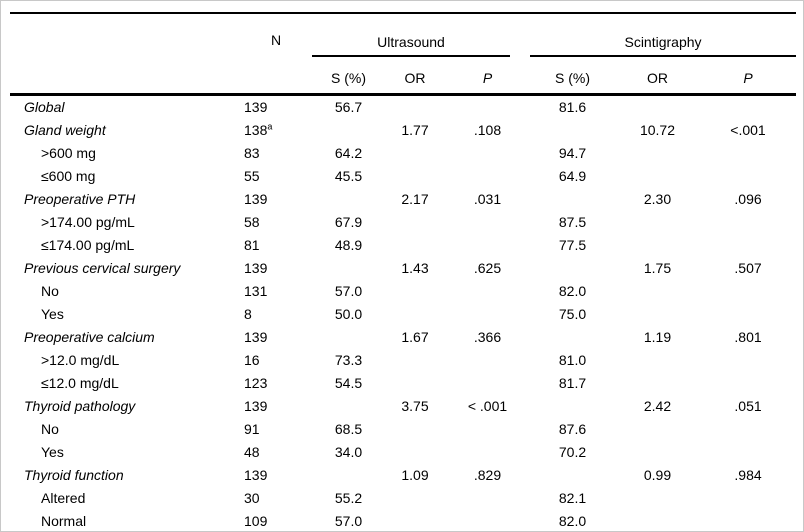 The image size is (804, 532). What do you see at coordinates (657, 268) in the screenshot?
I see `cell-sc-or: 1.75` at bounding box center [657, 268].